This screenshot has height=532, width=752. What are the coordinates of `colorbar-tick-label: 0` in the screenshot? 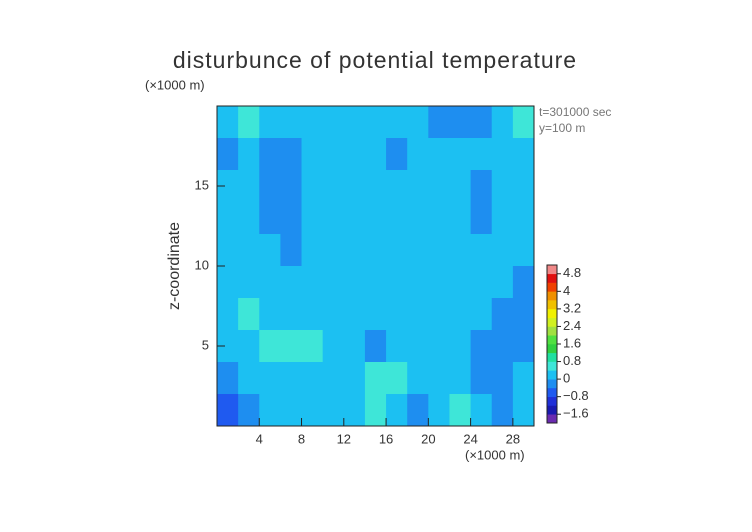 It's located at (566, 378).